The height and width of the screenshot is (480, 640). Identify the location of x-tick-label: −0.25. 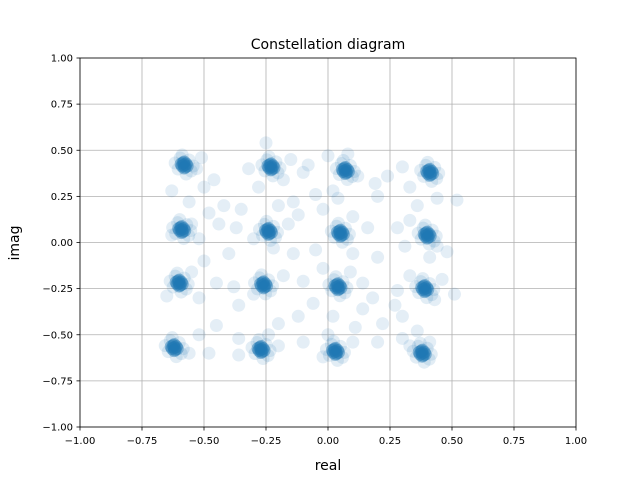
(266, 441).